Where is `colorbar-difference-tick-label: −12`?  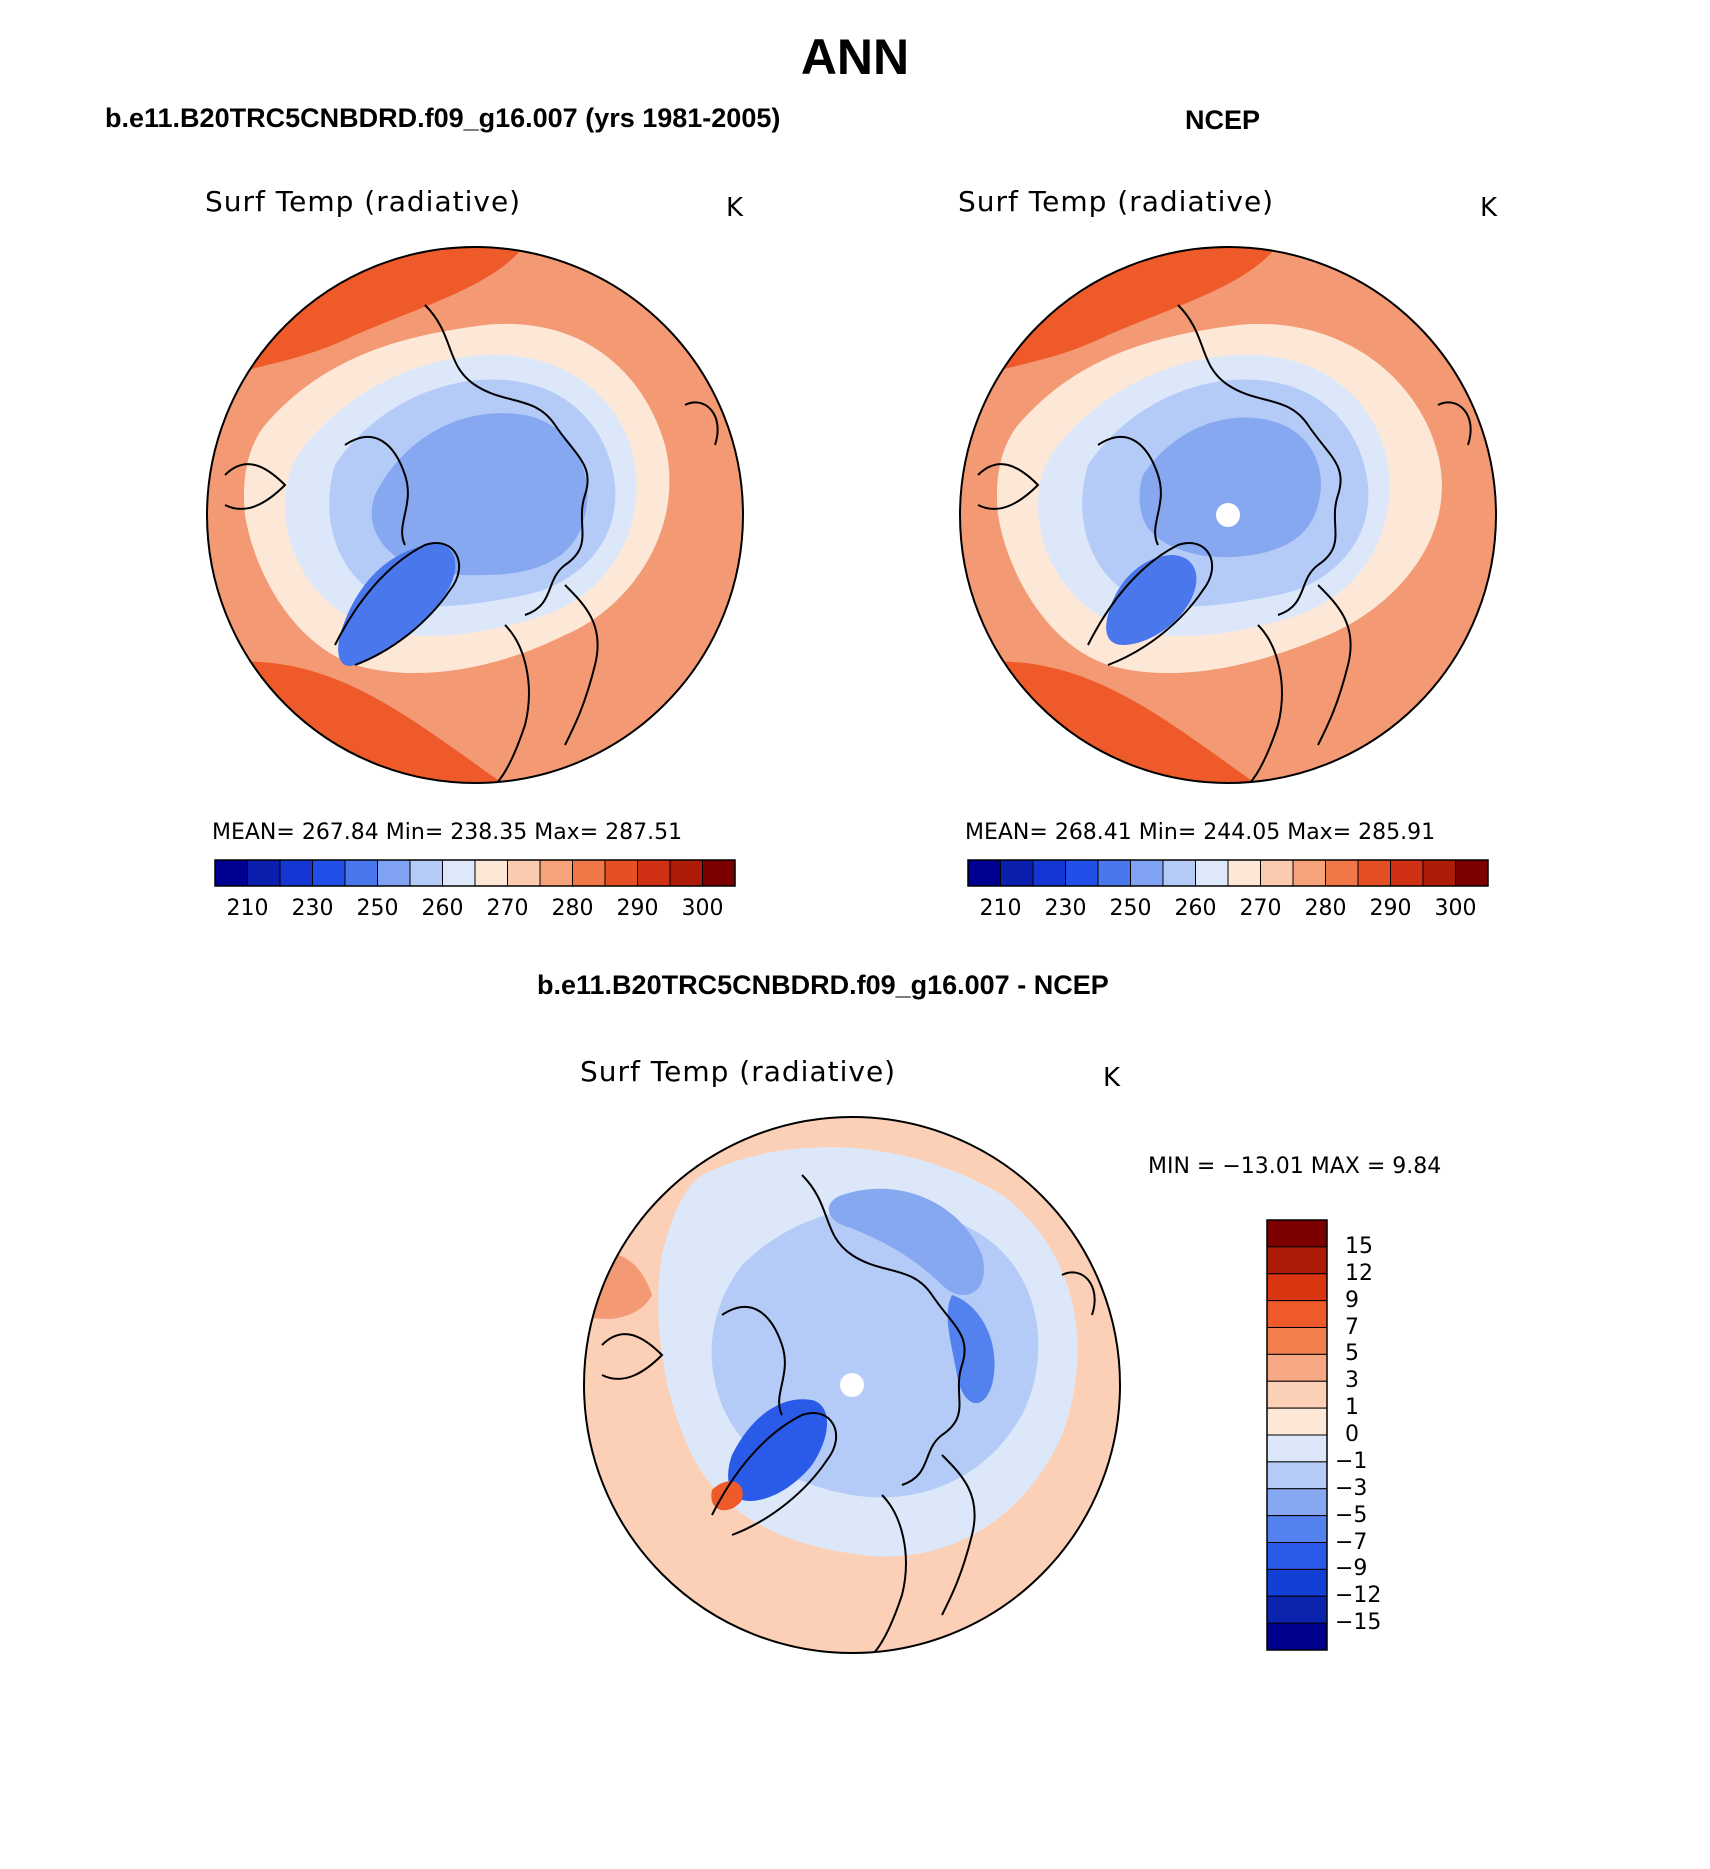
colorbar-difference-tick-label: −12 is located at coordinates (1358, 1596).